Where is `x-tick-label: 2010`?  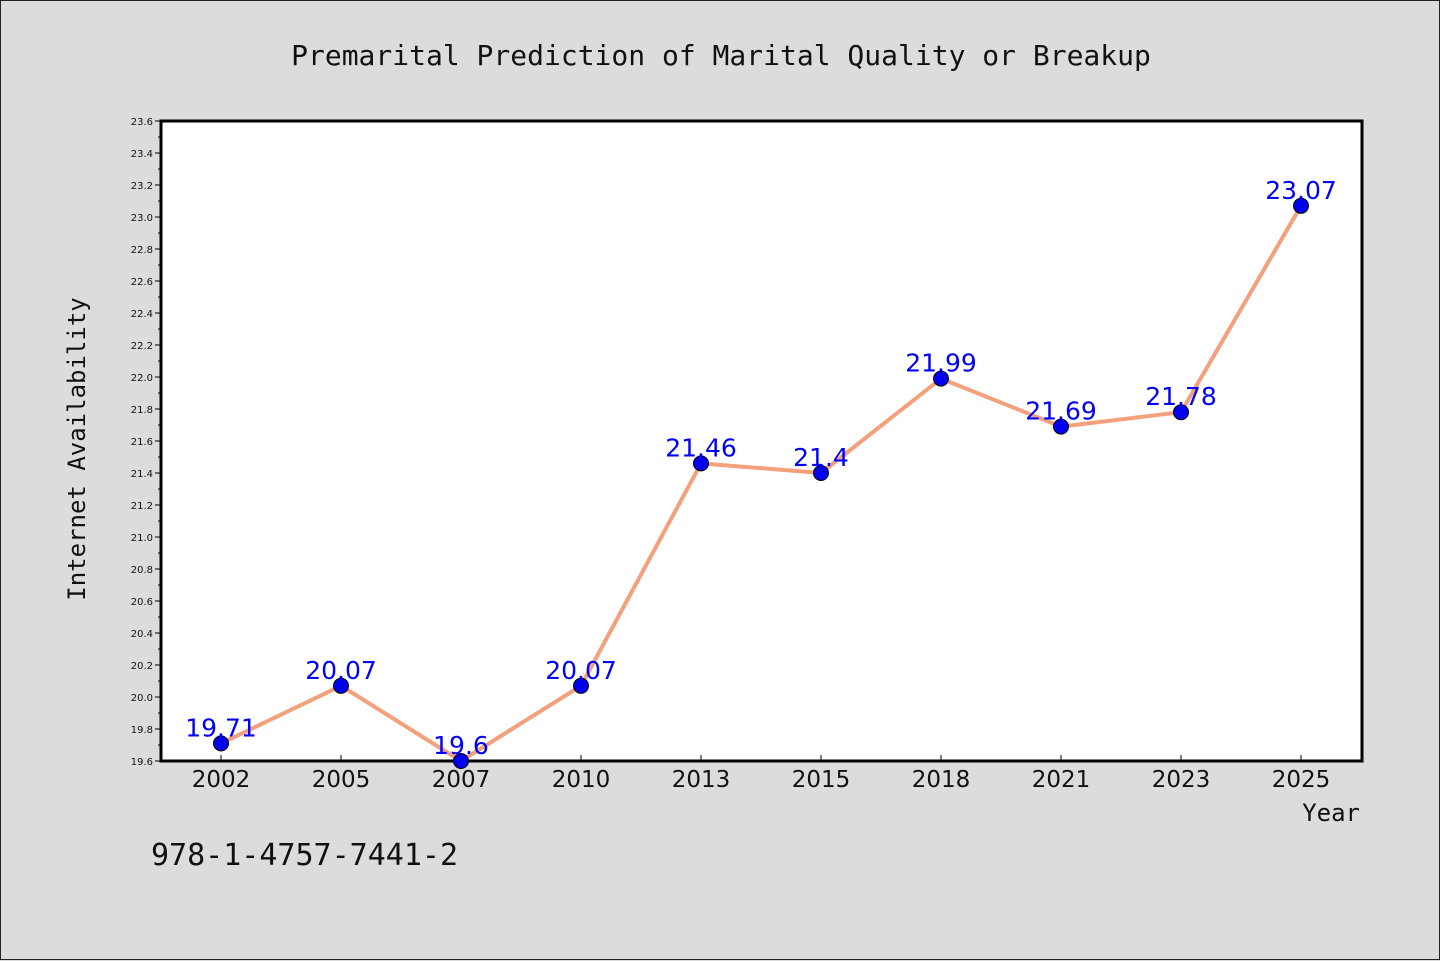
x-tick-label: 2010 is located at coordinates (581, 780).